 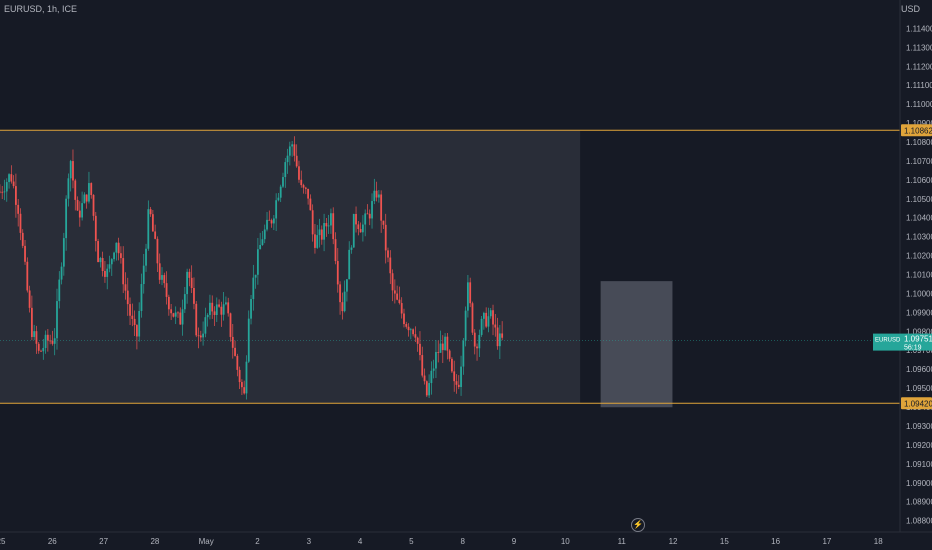 I want to click on last-price-symbol-bg, so click(x=887, y=342).